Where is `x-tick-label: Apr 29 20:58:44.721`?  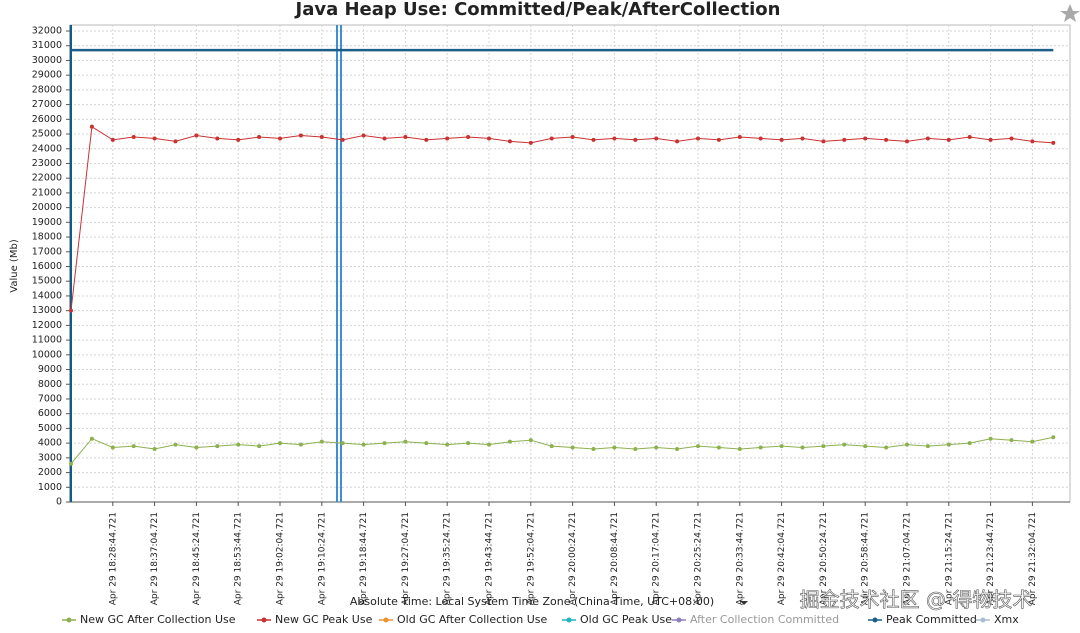
x-tick-label: Apr 29 20:58:44.721 is located at coordinates (866, 558).